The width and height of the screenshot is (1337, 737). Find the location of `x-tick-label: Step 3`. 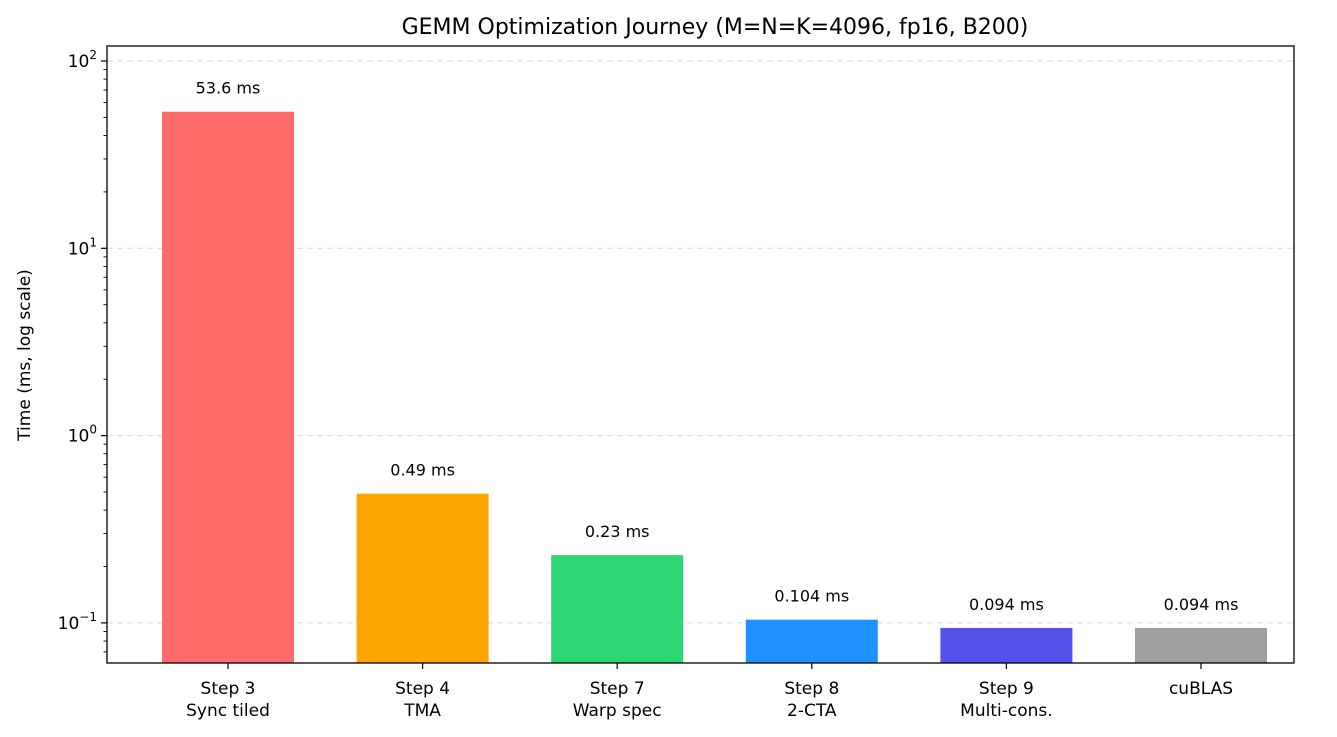

x-tick-label: Step 3 is located at coordinates (228, 689).